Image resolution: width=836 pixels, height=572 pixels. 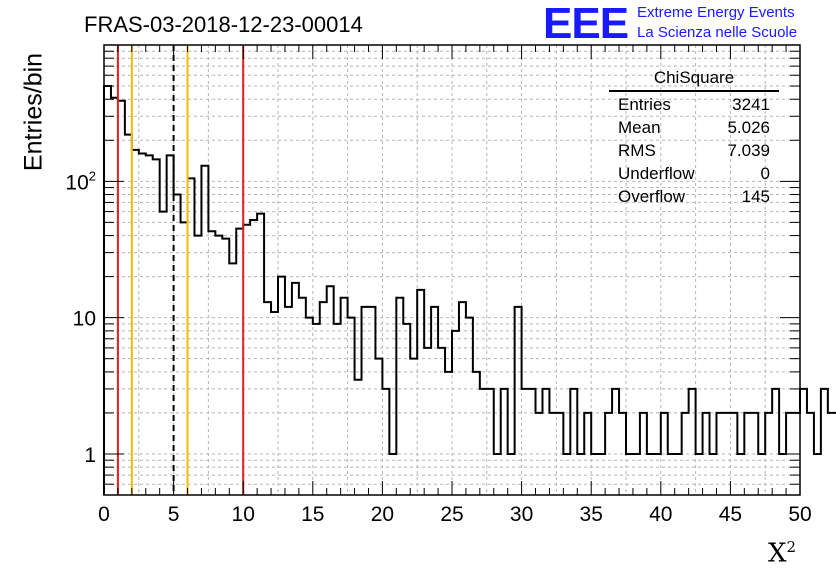 I want to click on eee-logo: EEE, so click(x=586, y=24).